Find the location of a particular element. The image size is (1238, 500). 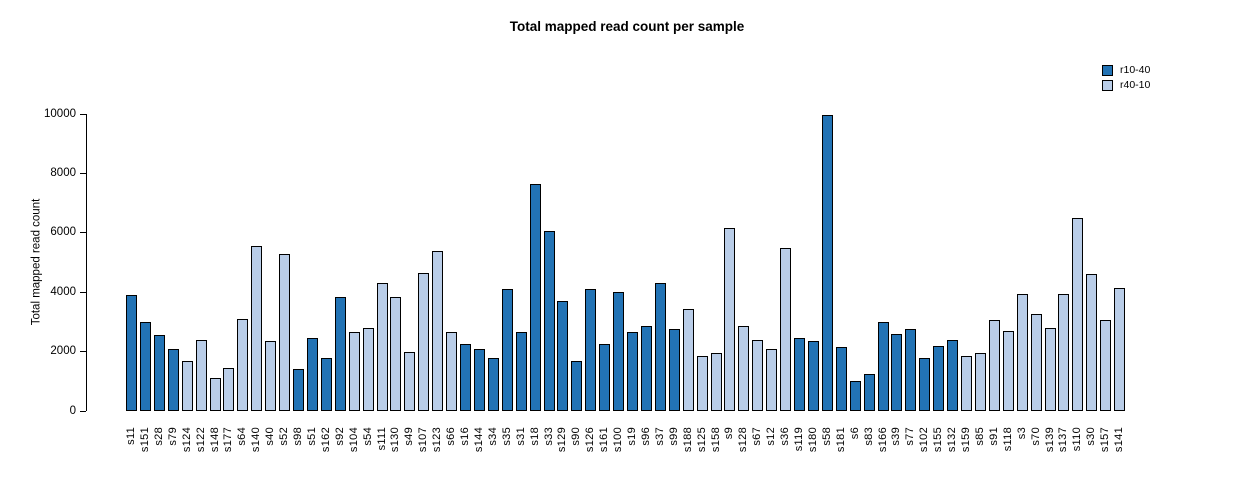

x-tick-label-s122: s122 is located at coordinates (201, 440).